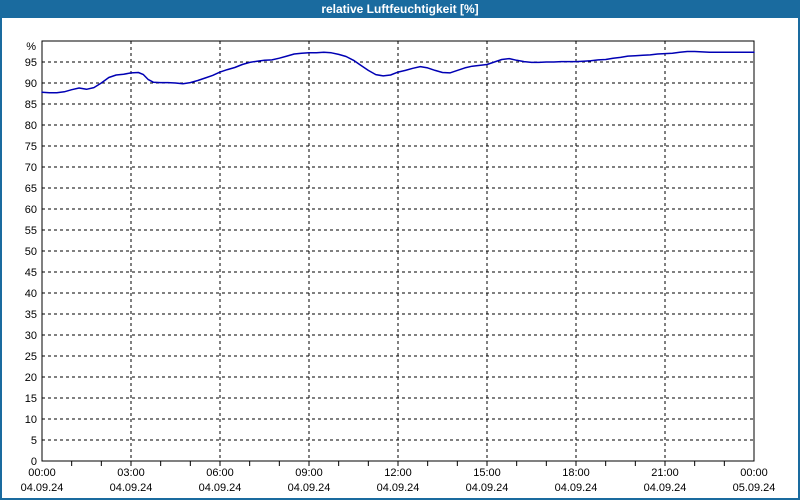  I want to click on y-tick-label: 40, so click(31, 294).